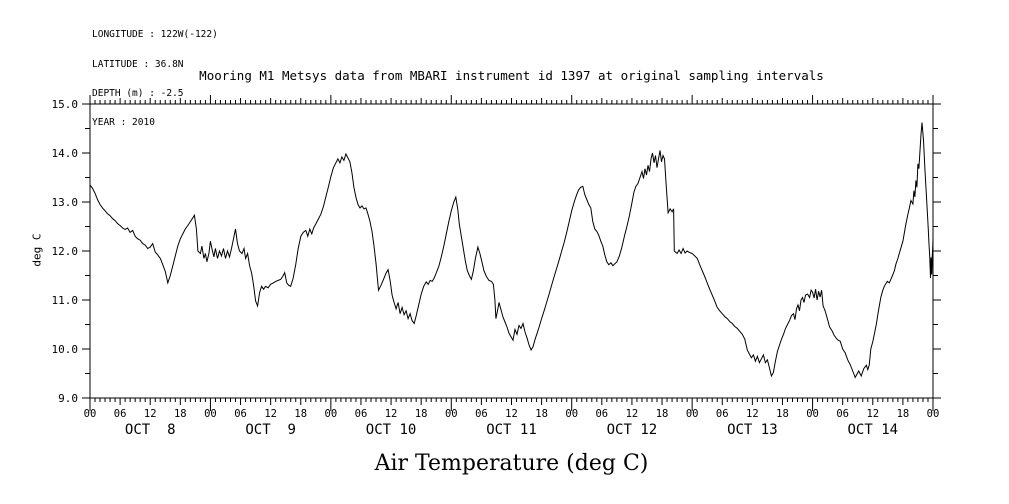 The height and width of the screenshot is (504, 1009). What do you see at coordinates (391, 430) in the screenshot?
I see `svg-text: OCT 10` at bounding box center [391, 430].